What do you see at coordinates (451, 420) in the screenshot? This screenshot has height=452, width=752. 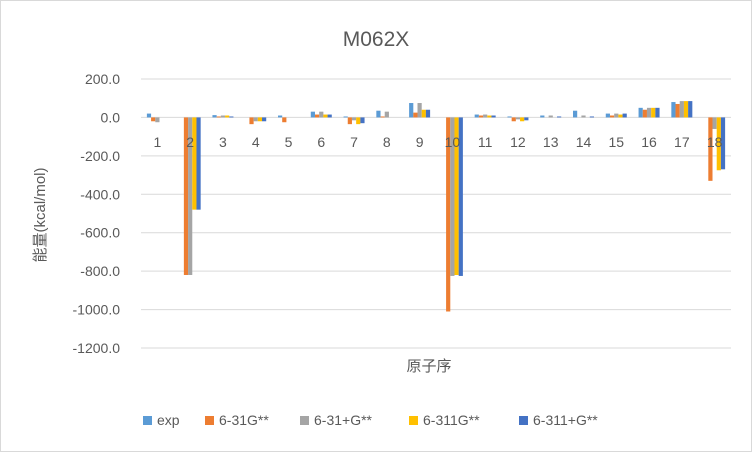 I see `legend-label: 6-311G**` at bounding box center [451, 420].